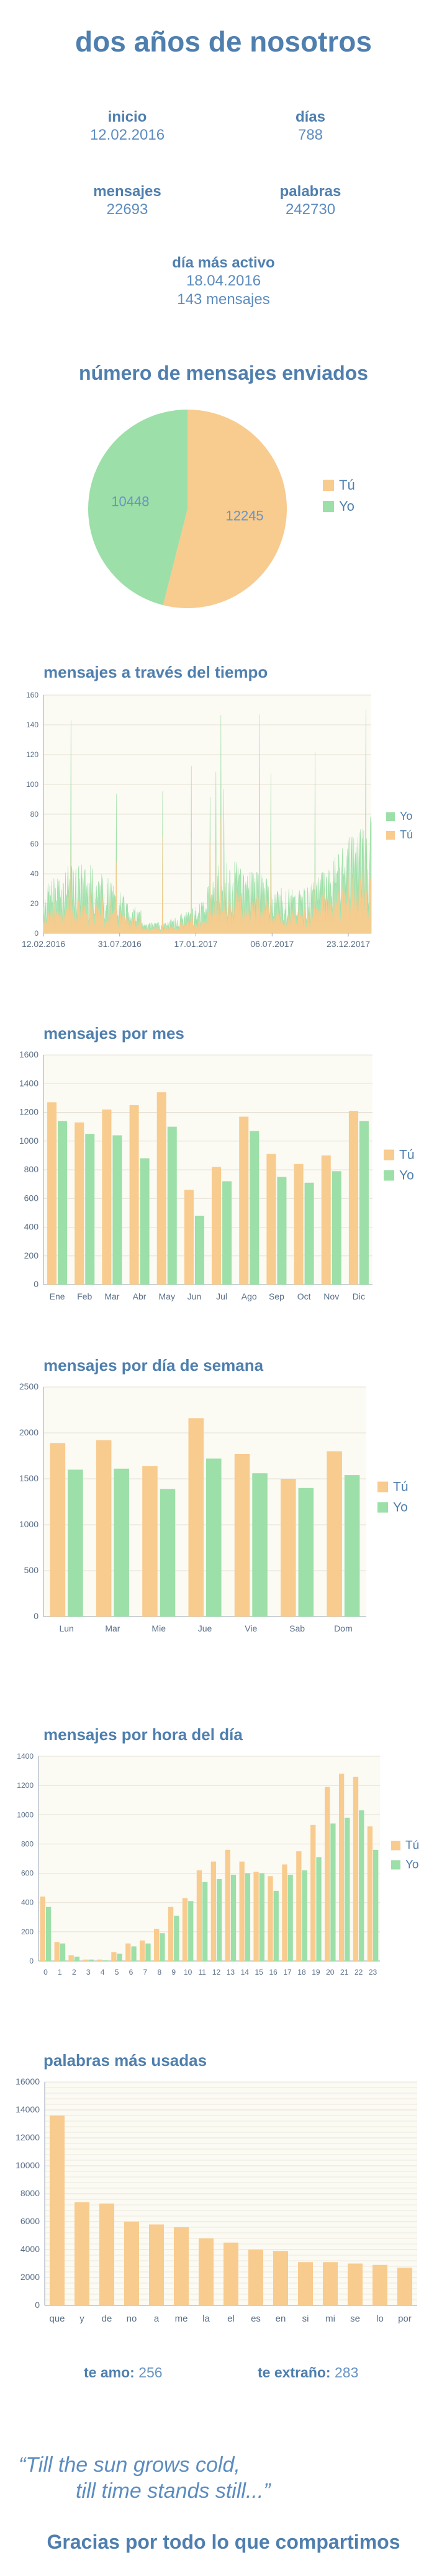  I want to click on x-tick-label: 15, so click(259, 1973).